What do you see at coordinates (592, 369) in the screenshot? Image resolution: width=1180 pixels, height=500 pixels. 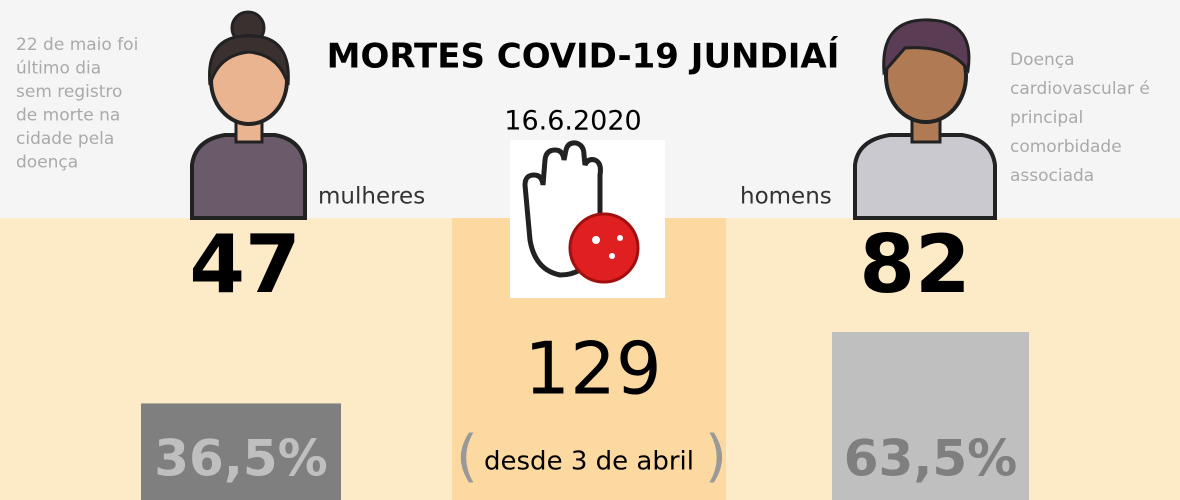 I see `total: 129` at bounding box center [592, 369].